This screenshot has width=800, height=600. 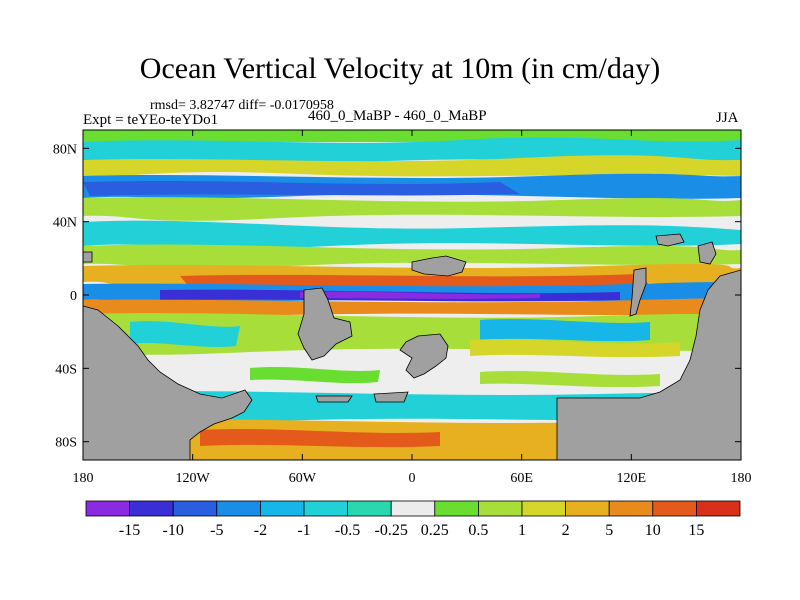 I want to click on colorbar: -15 -10 -5 -2 -1 -0.5 -0.25 0.25 0.5 1 2 5 10 15, so click(x=413, y=519).